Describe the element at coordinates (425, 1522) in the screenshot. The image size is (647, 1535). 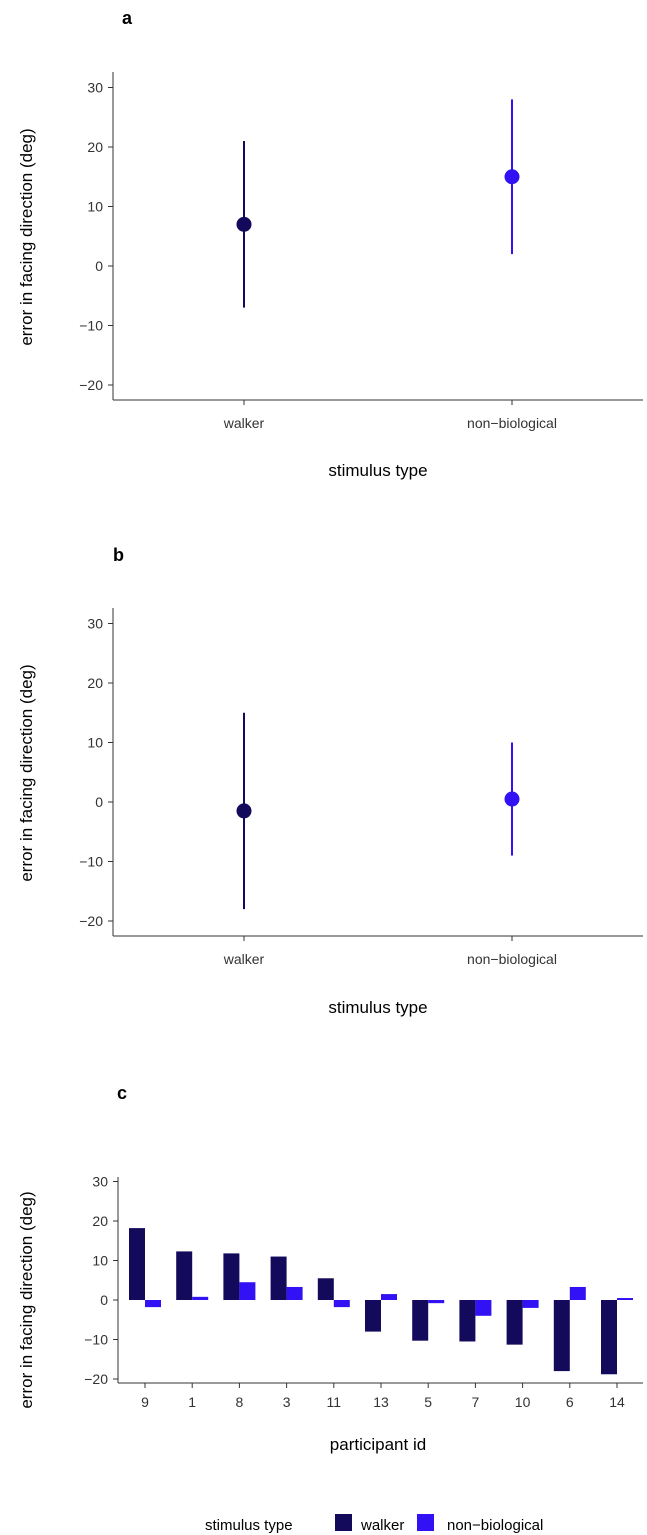
I see `legend-swatch-non-biological` at that location.